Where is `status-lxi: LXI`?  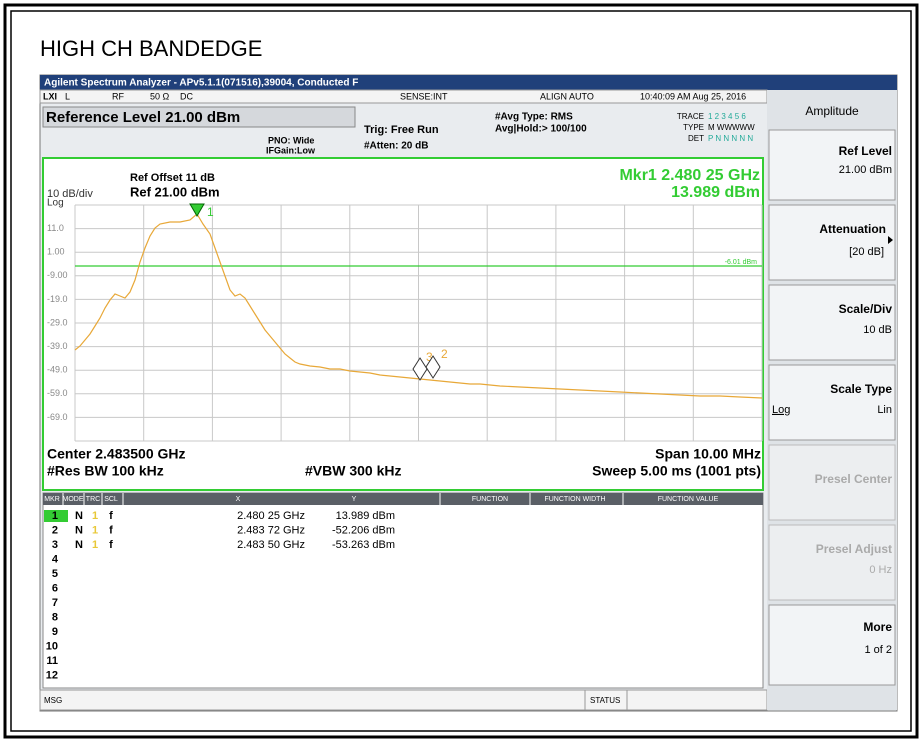
status-lxi: LXI is located at coordinates (50, 96).